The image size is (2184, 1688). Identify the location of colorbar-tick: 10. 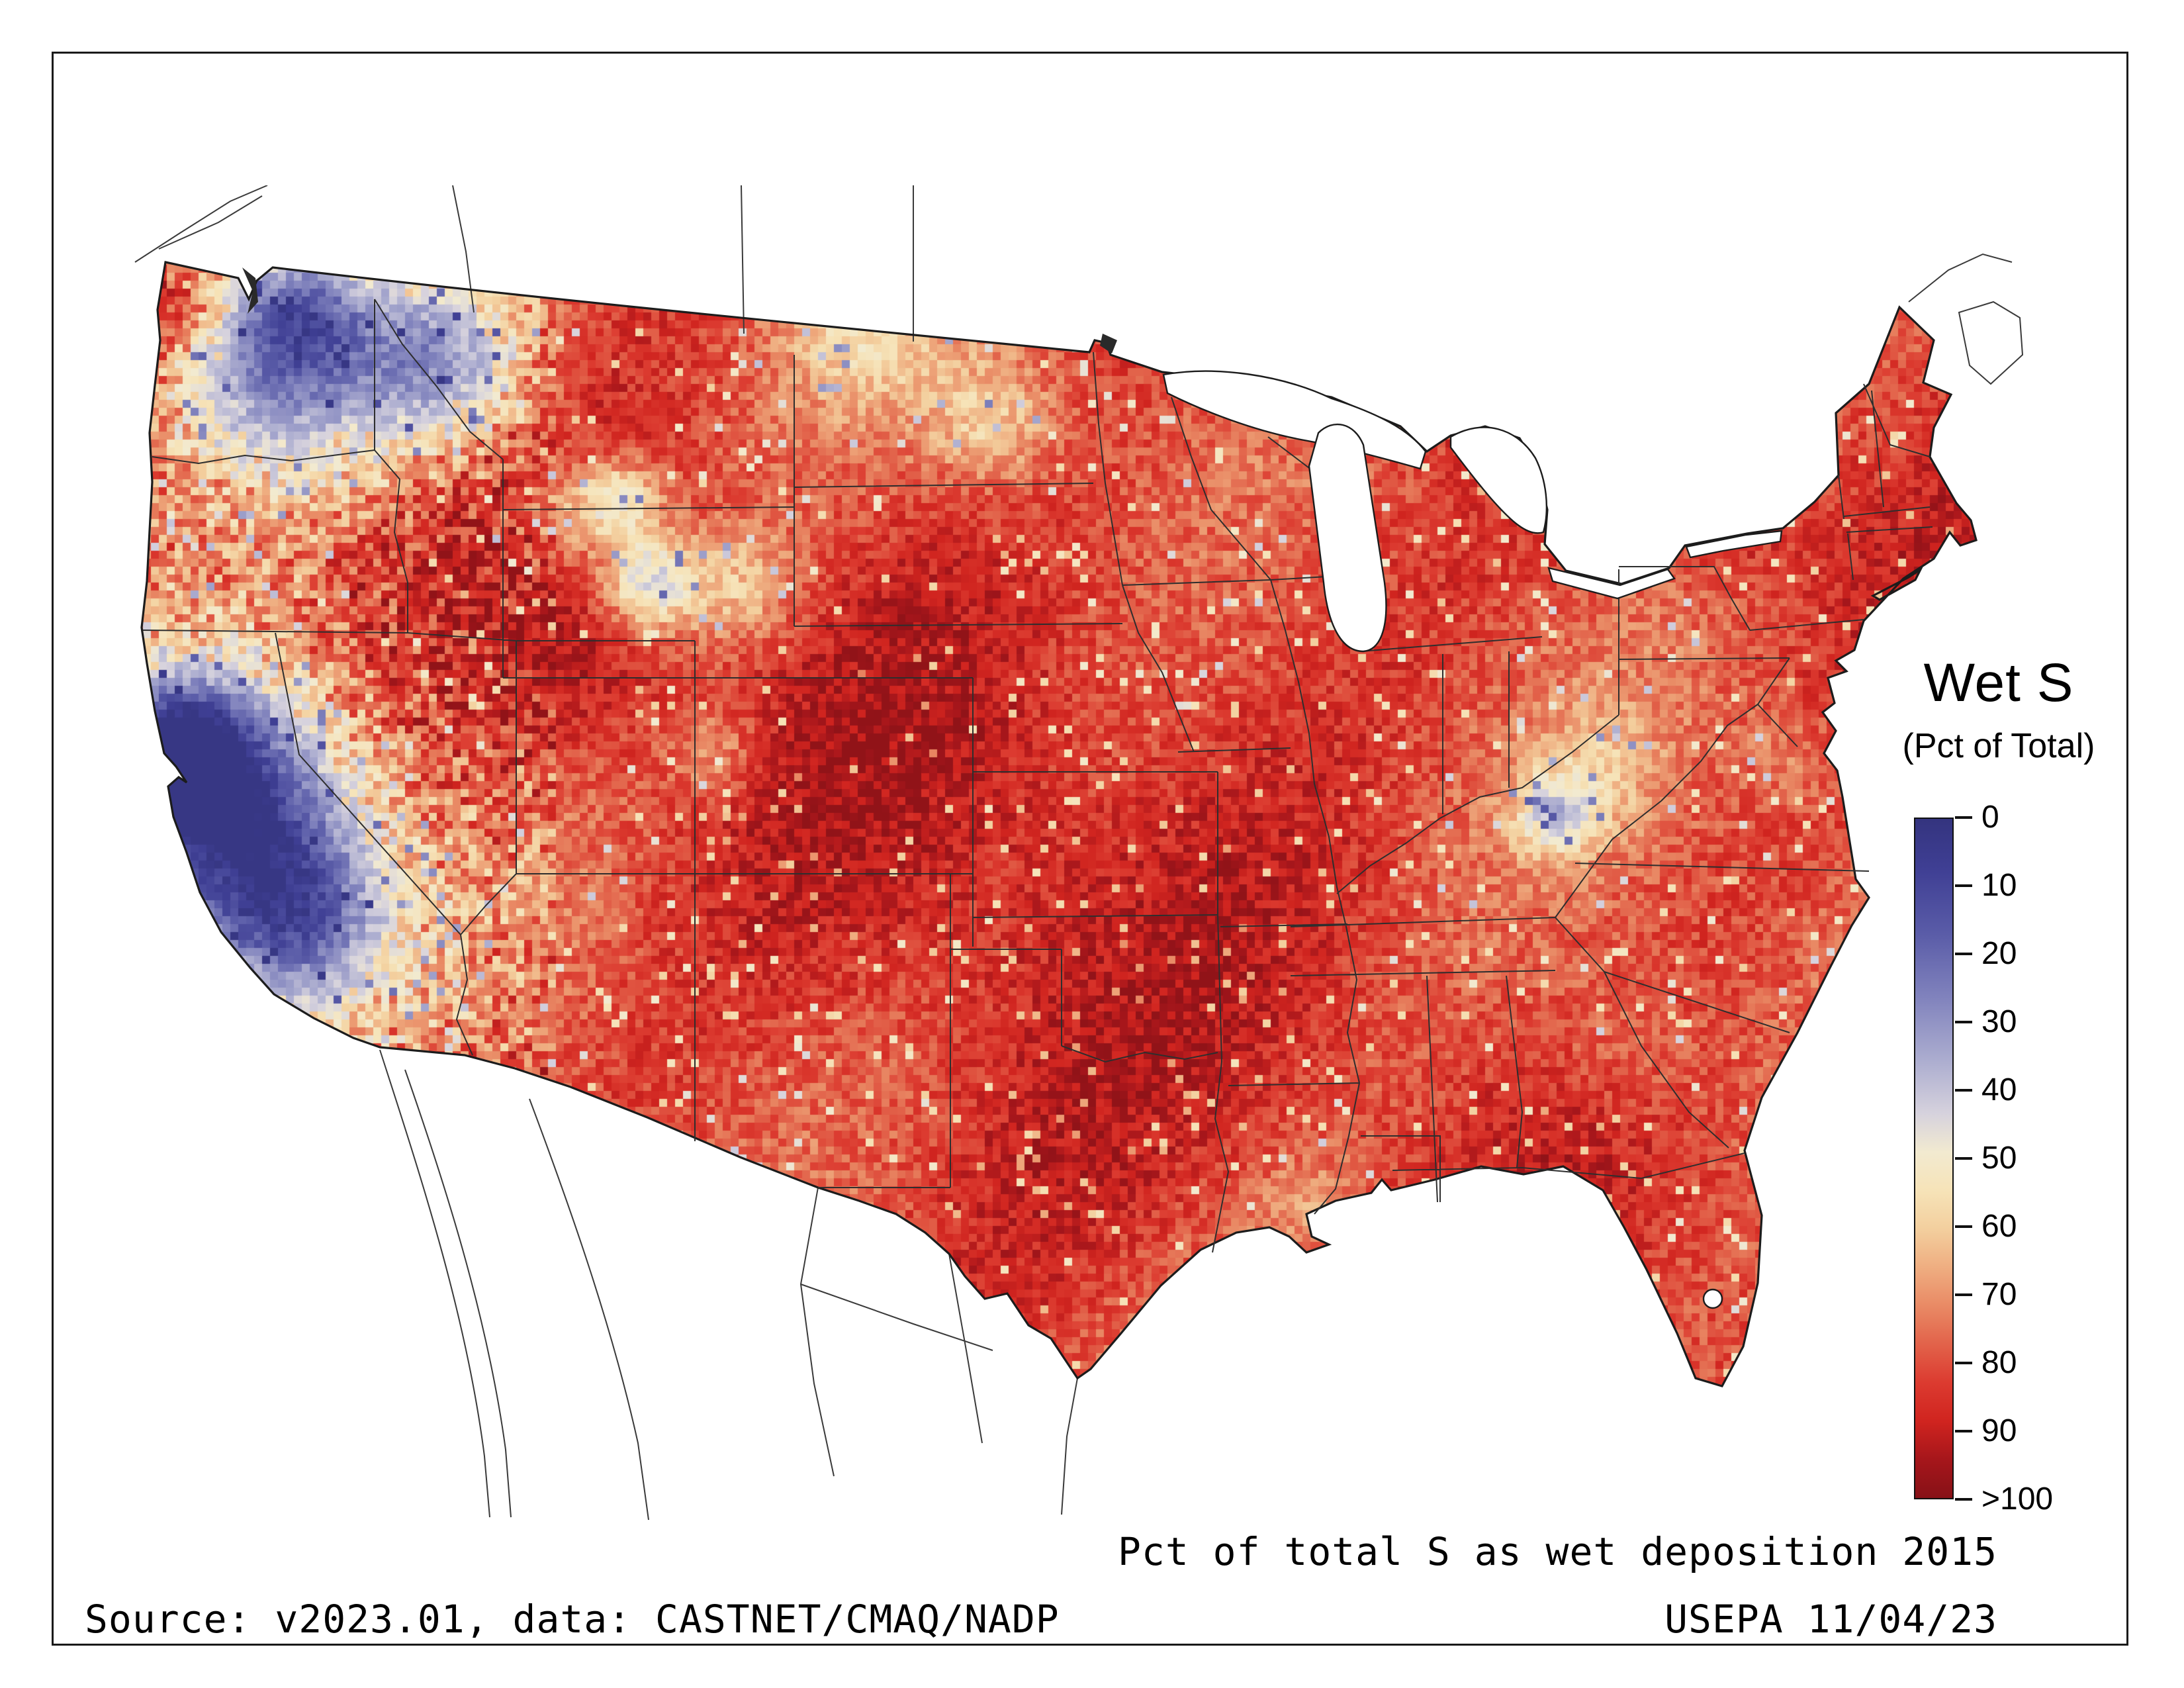
(1986, 886).